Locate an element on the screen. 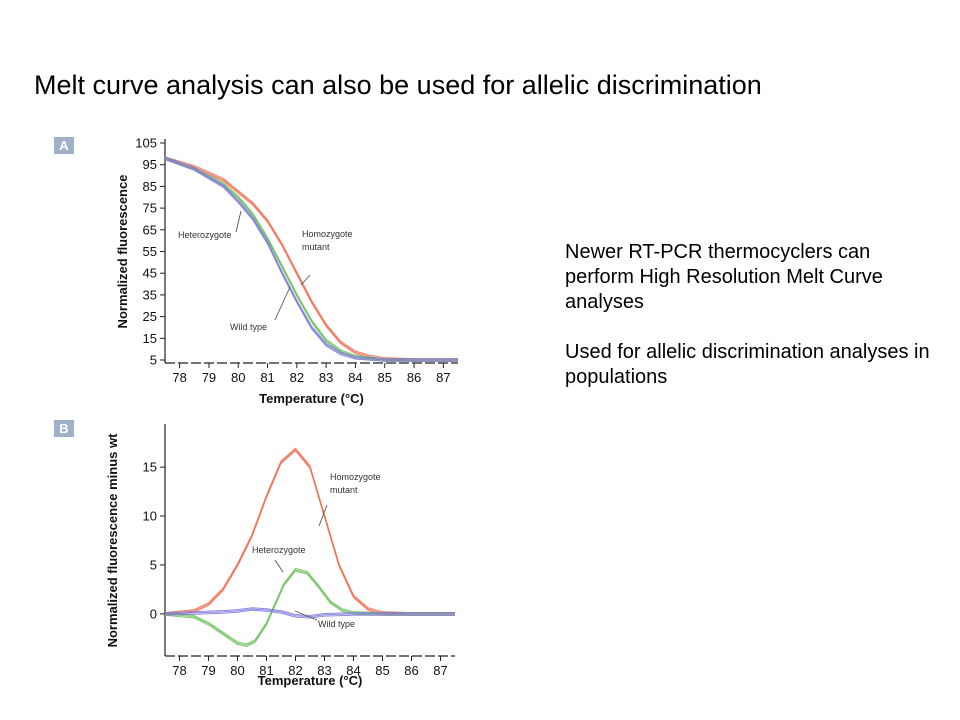 The width and height of the screenshot is (960, 720). y-axis-label: Normalized fluorescence minus wt is located at coordinates (112, 540).